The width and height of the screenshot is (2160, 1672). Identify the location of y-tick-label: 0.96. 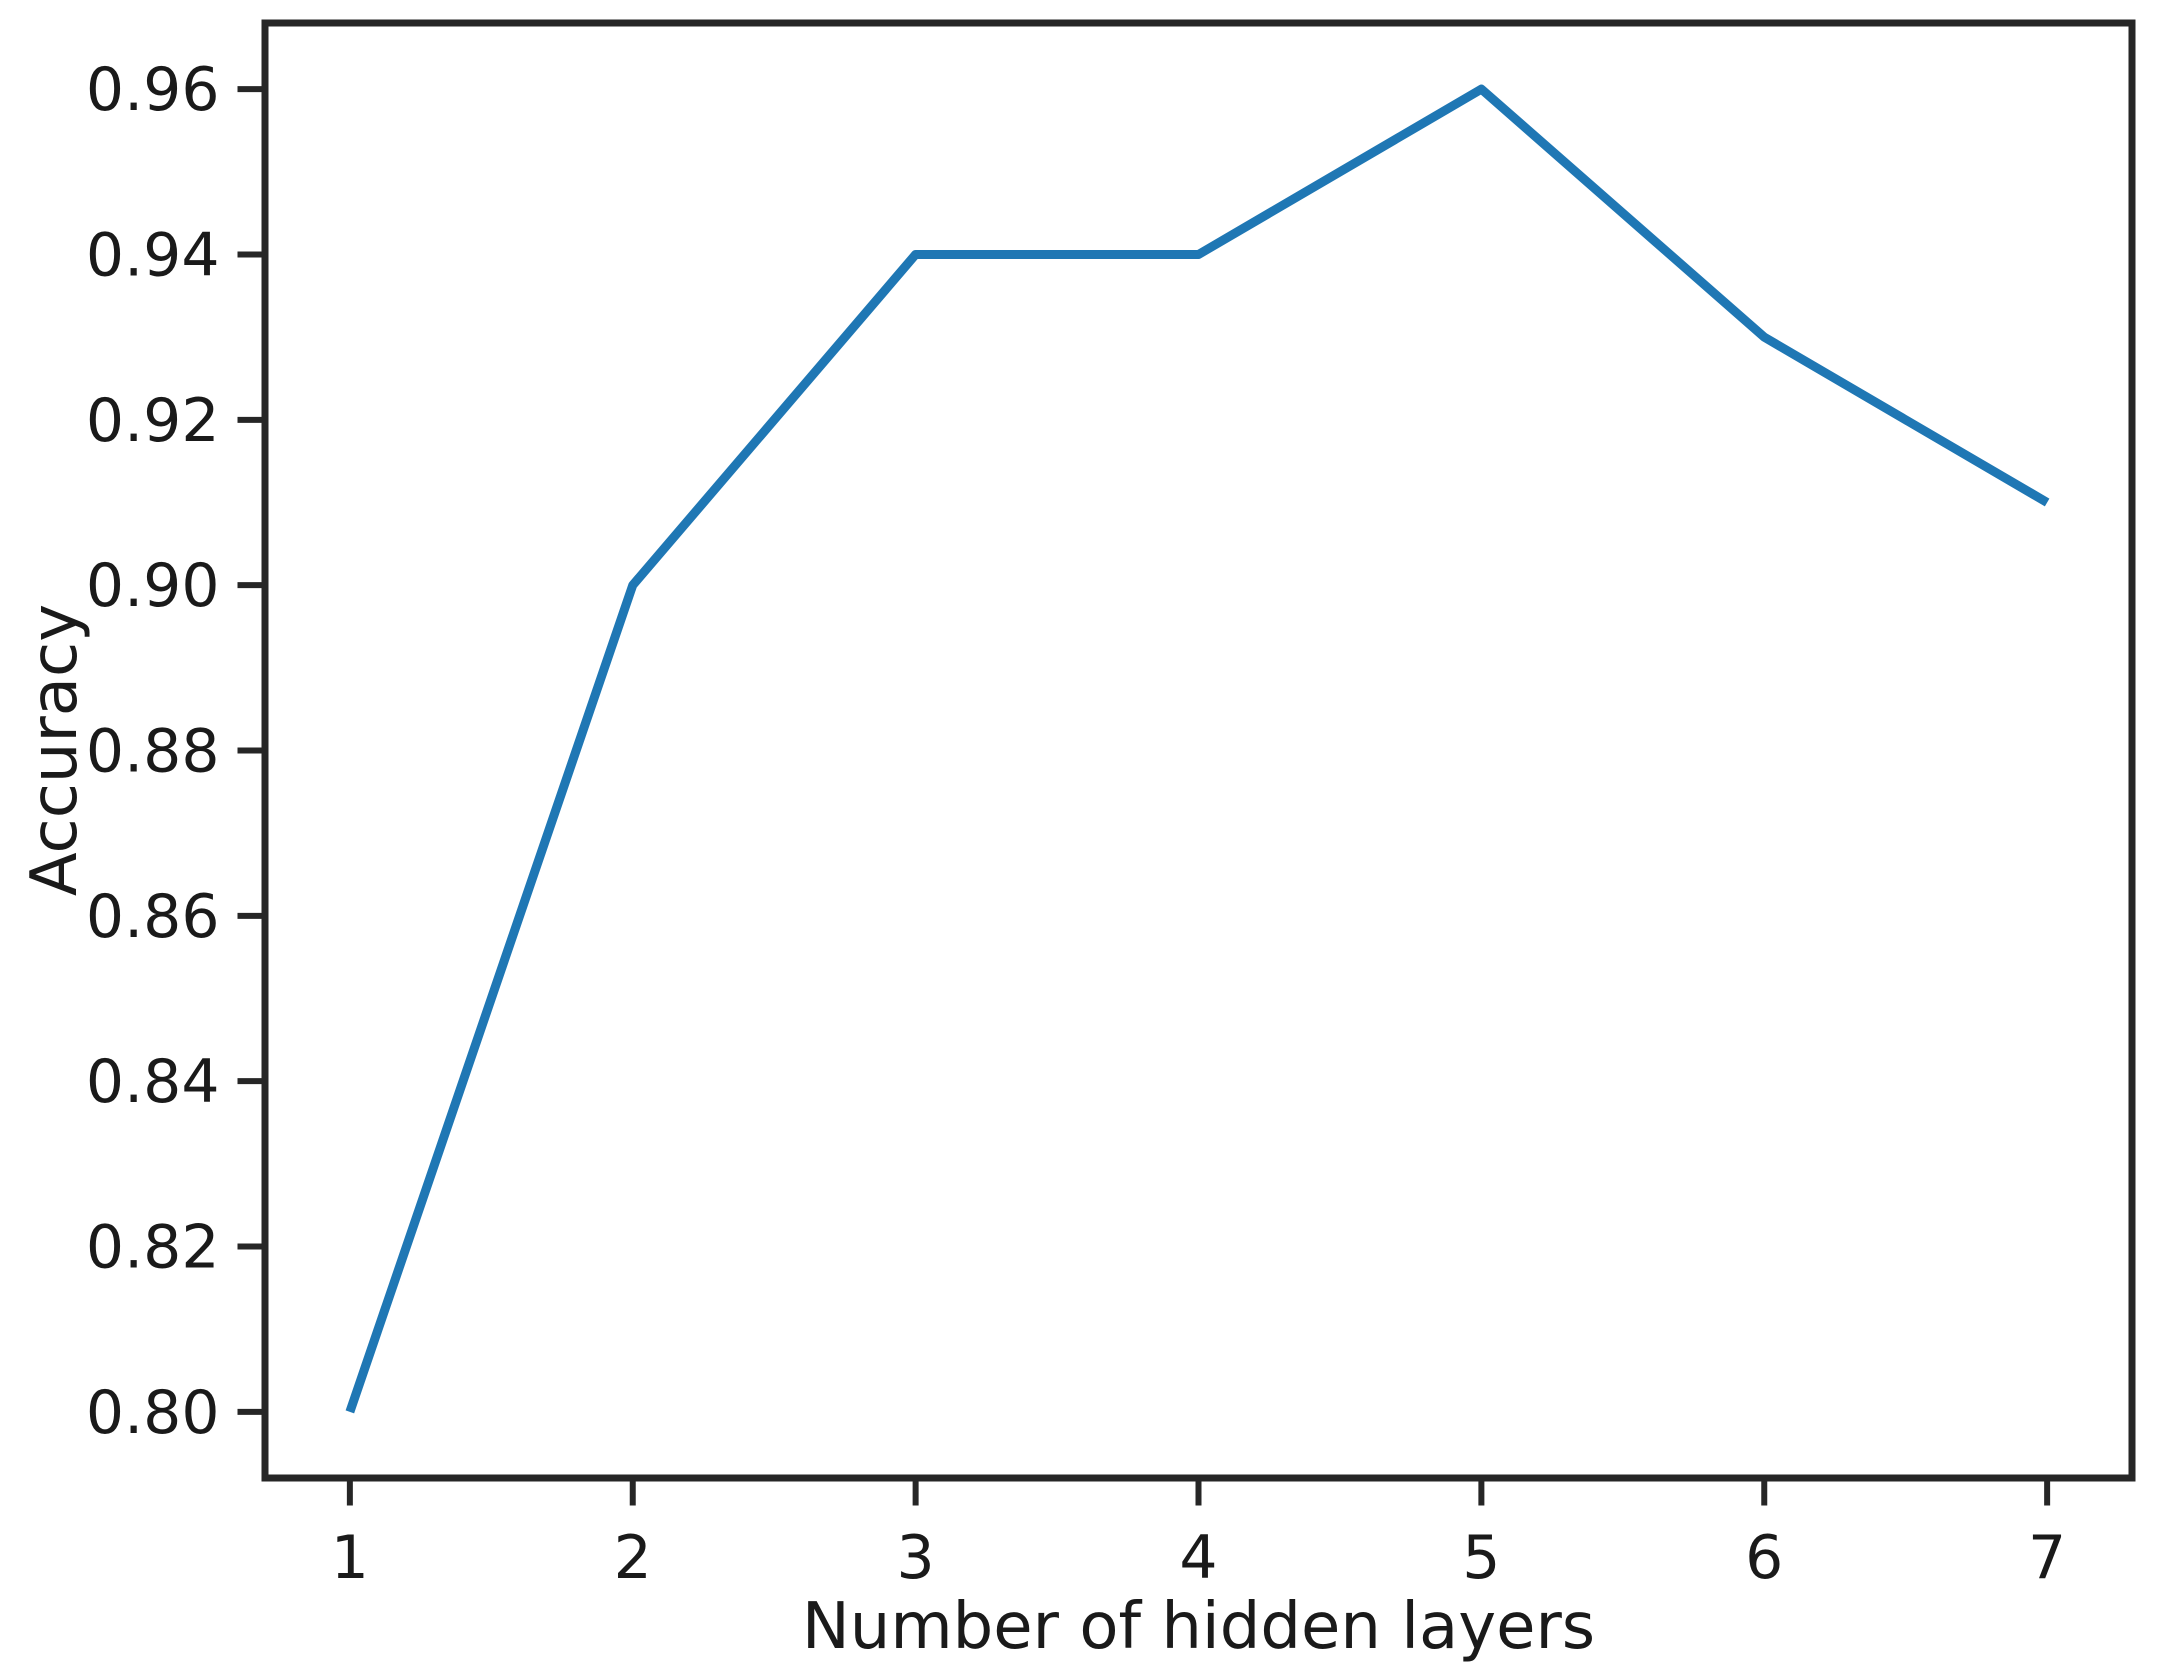
(153, 90).